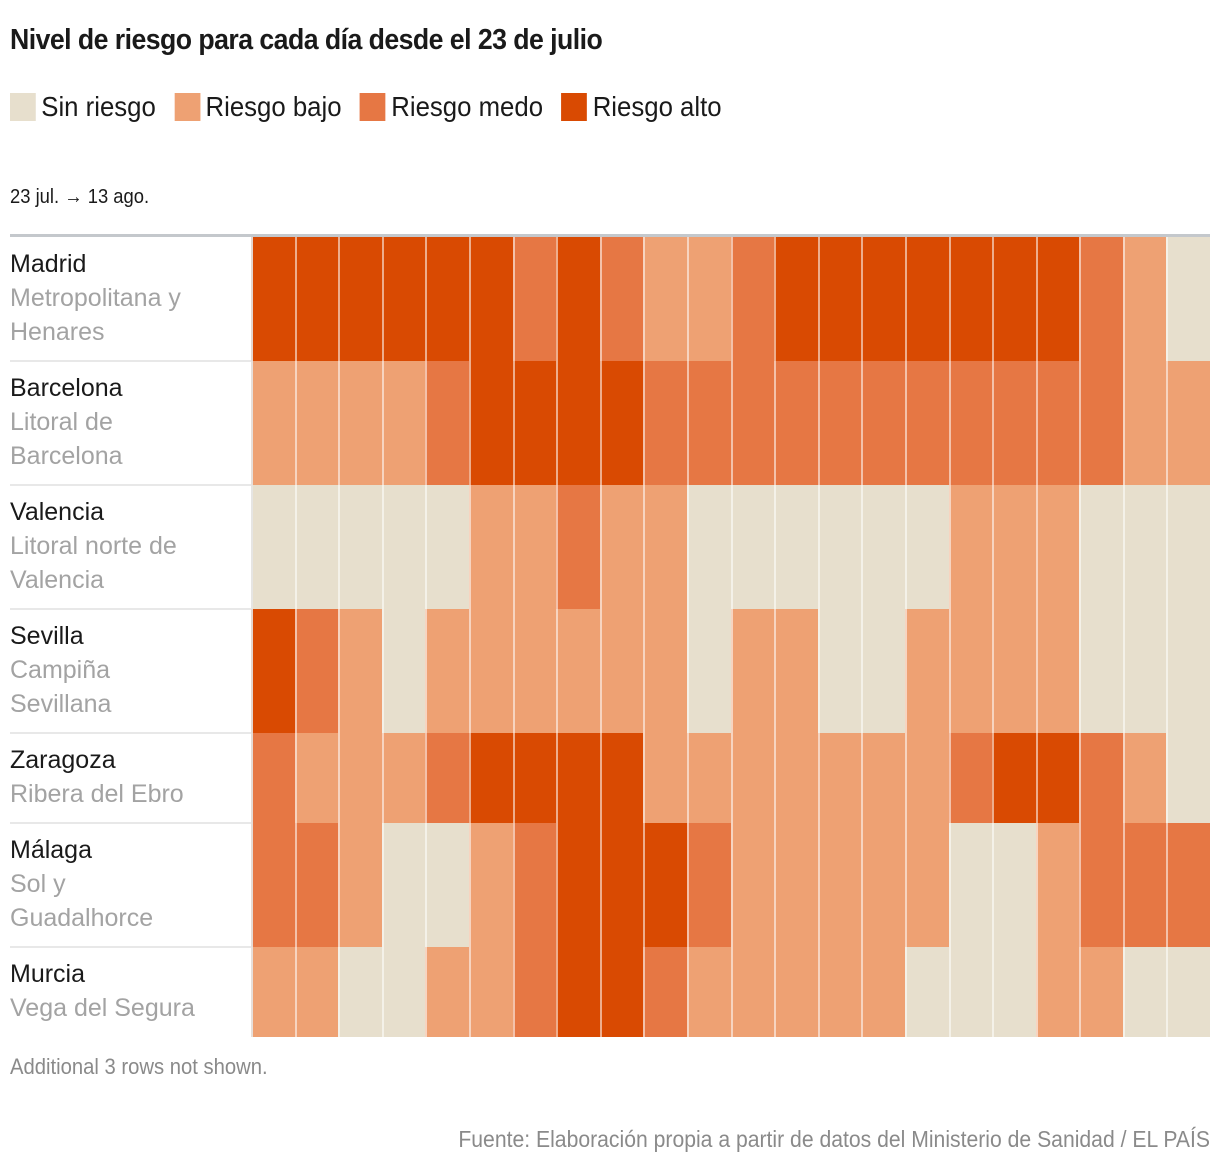 Image resolution: width=1220 pixels, height=1170 pixels. I want to click on table-top-rule, so click(610, 235).